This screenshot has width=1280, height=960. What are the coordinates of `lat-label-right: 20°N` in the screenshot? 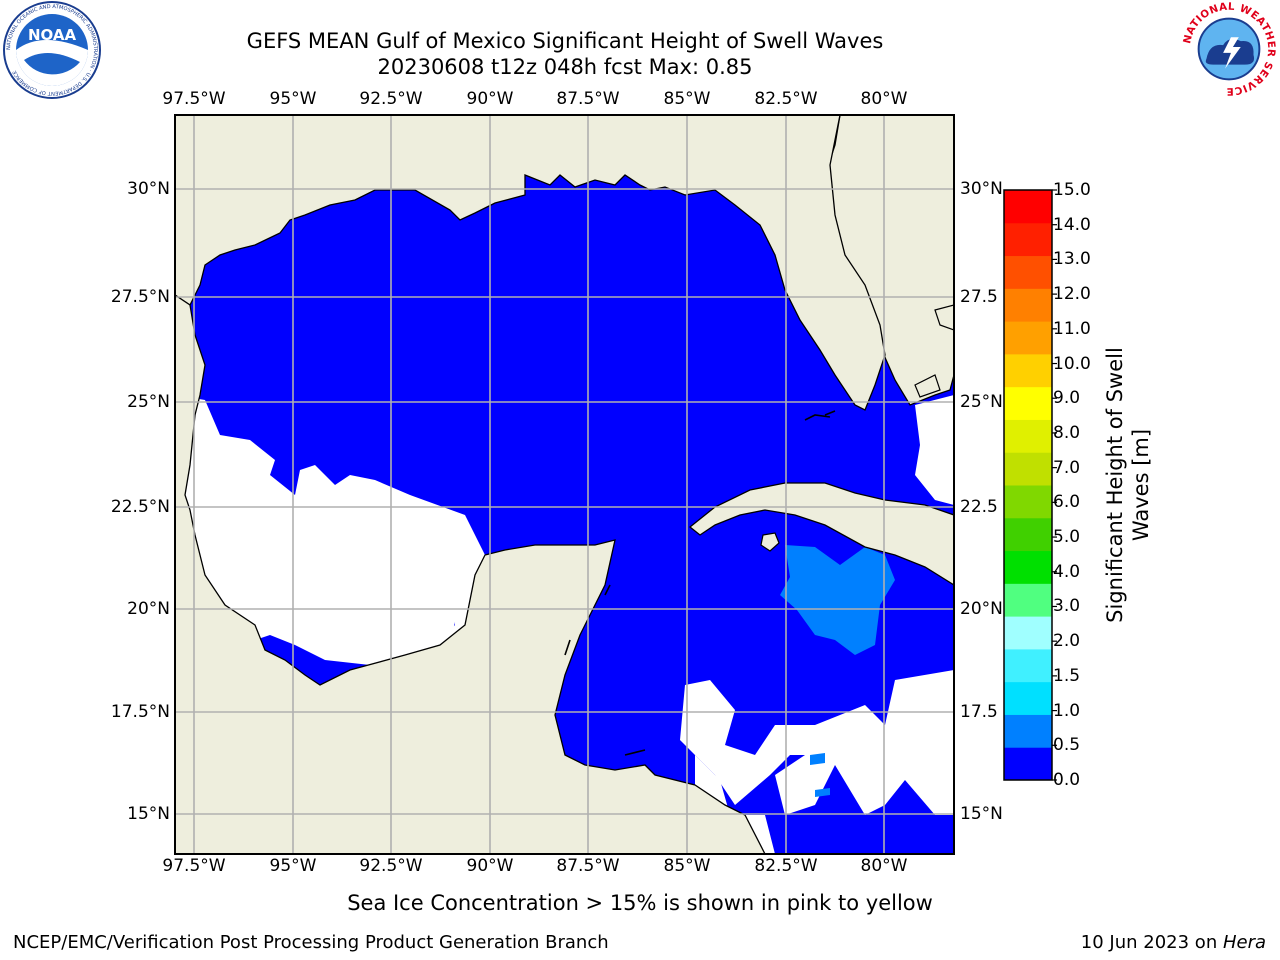 It's located at (981, 609).